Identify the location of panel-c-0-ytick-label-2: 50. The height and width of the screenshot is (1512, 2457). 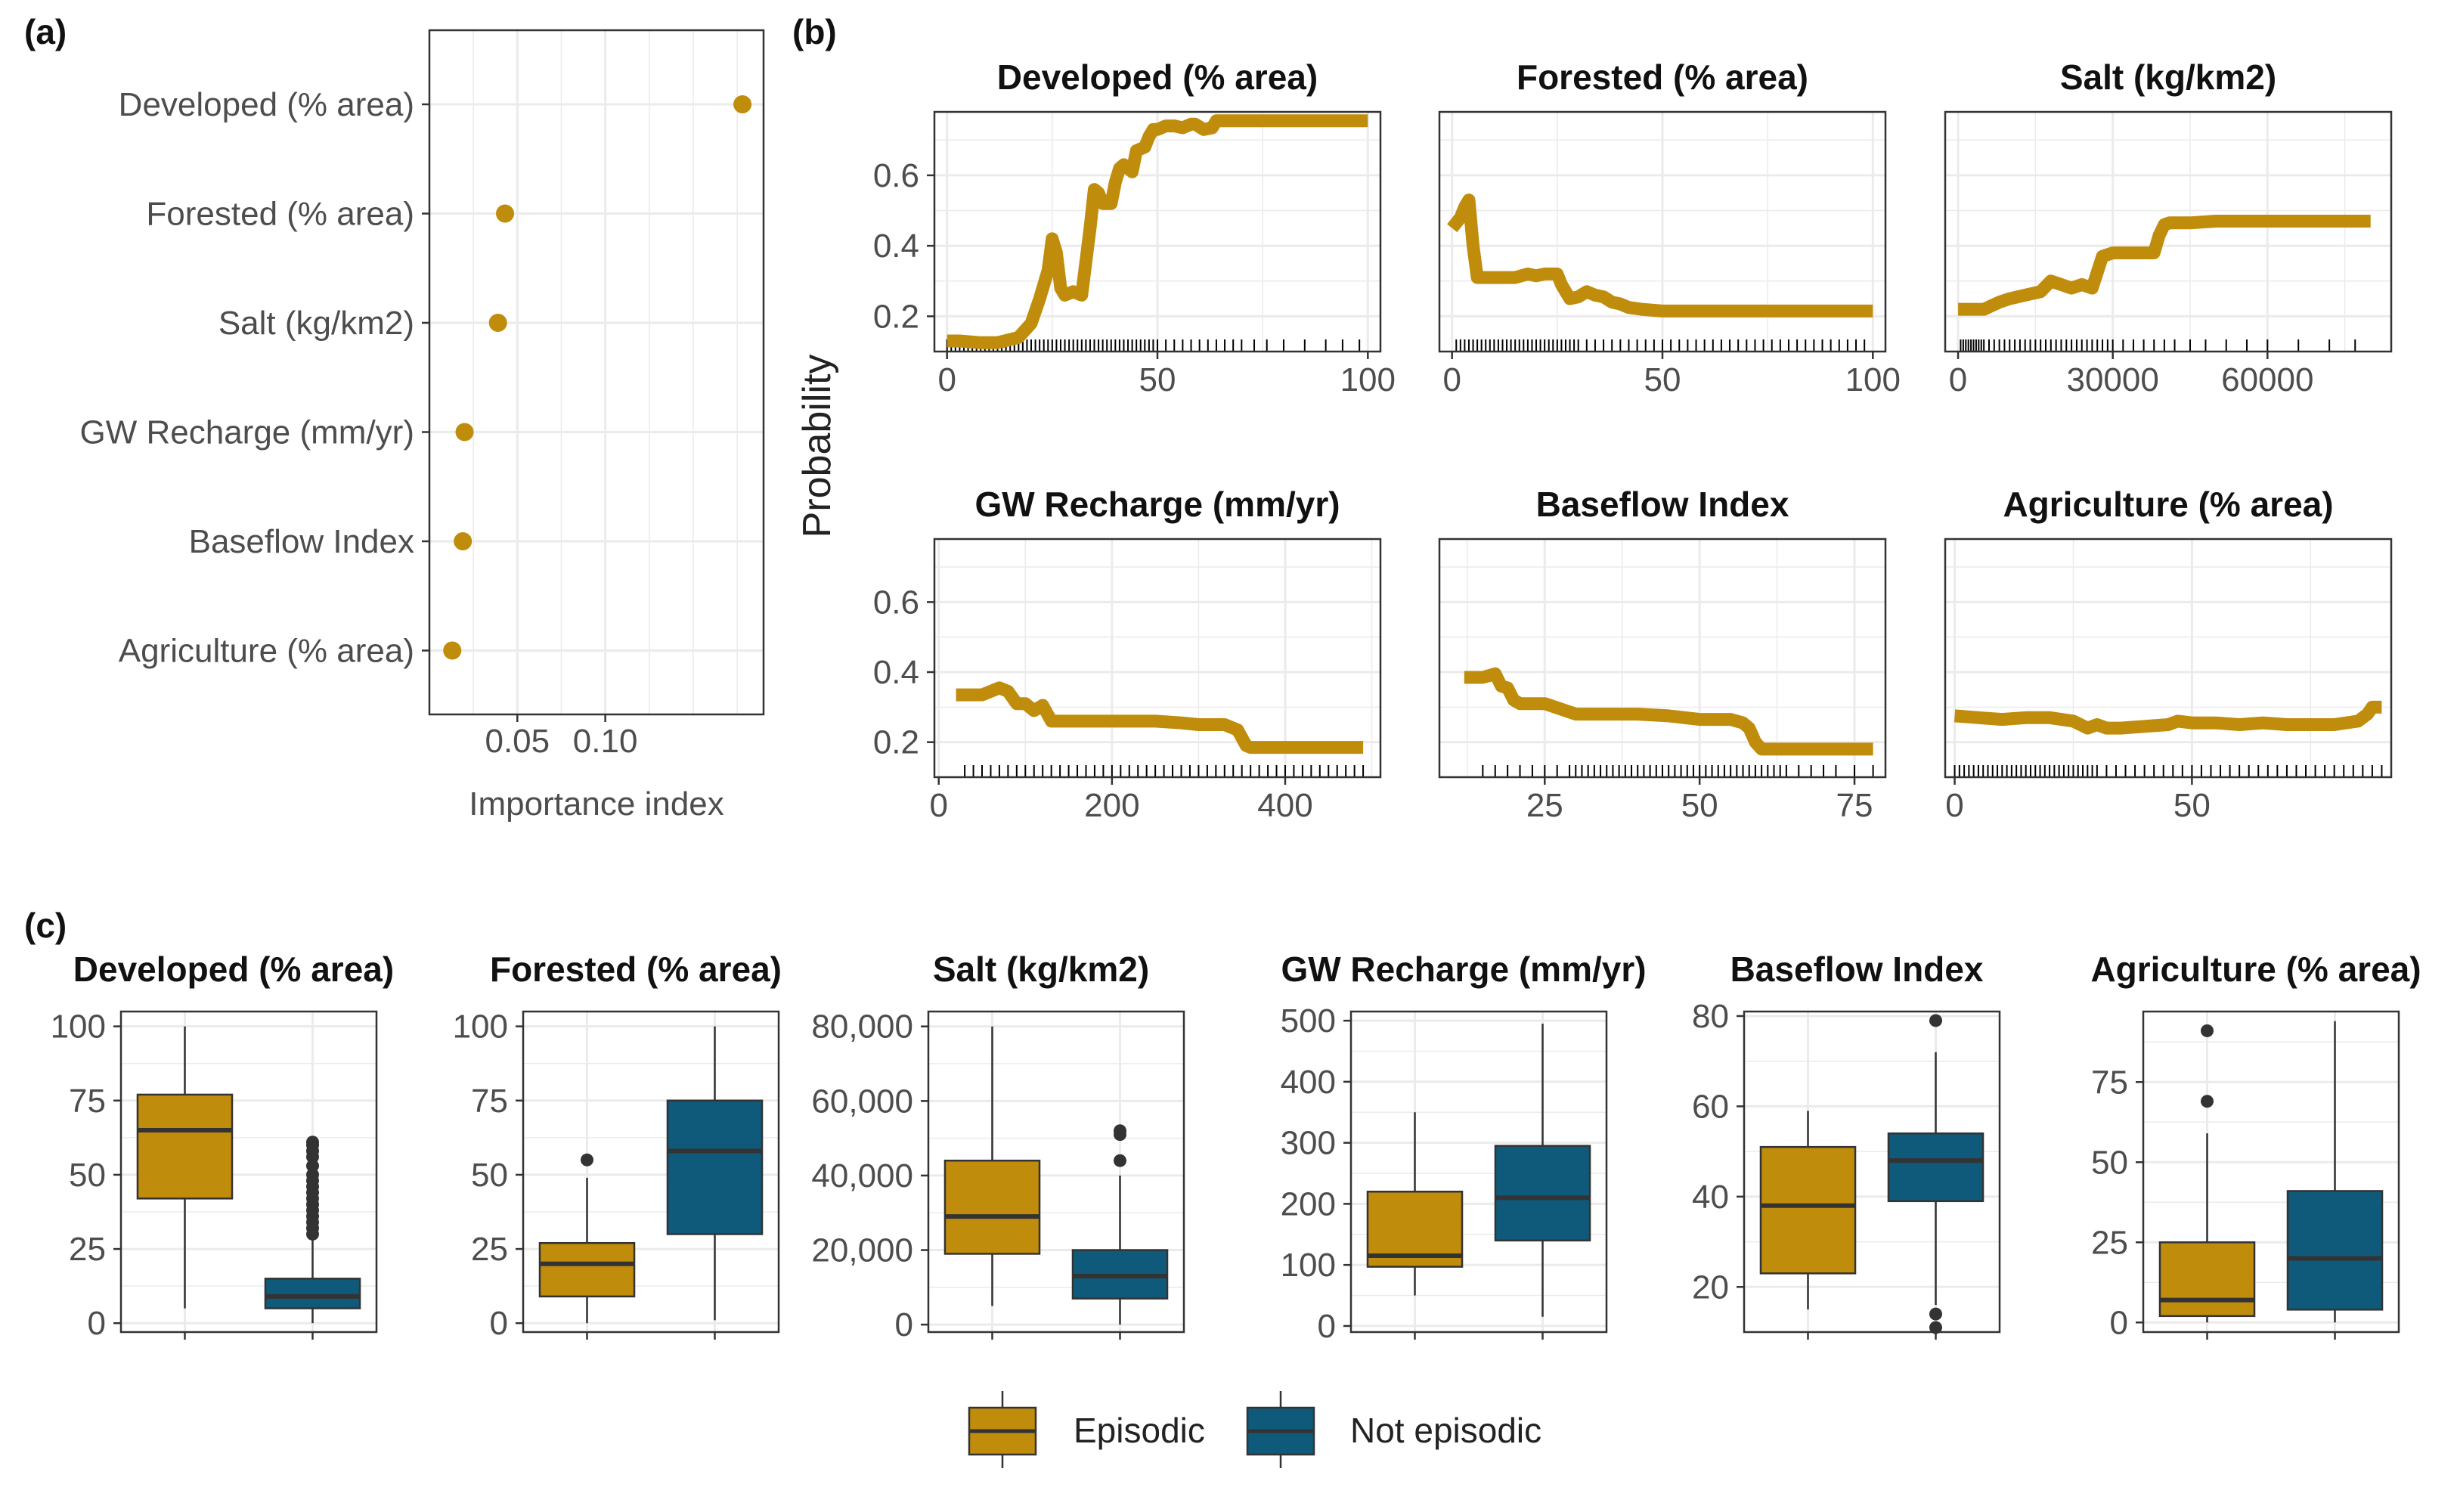
(87, 1175).